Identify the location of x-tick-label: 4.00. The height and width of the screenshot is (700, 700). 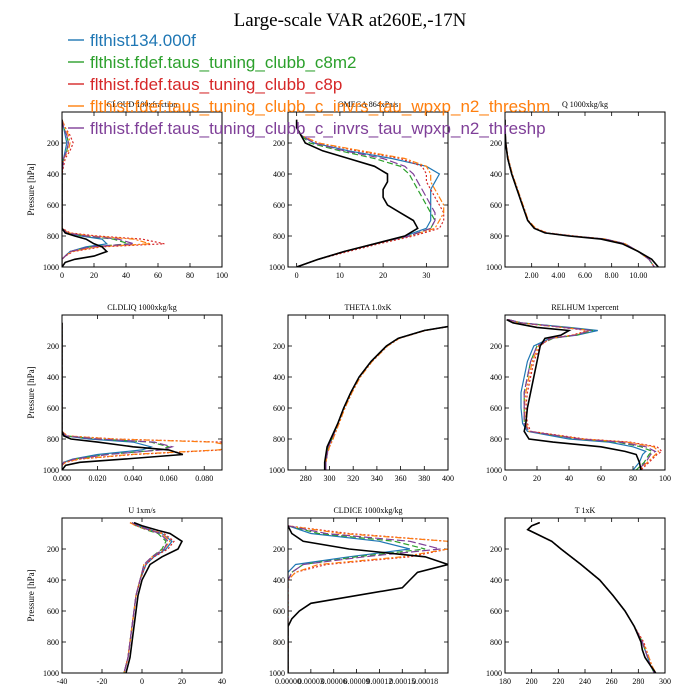
(558, 275).